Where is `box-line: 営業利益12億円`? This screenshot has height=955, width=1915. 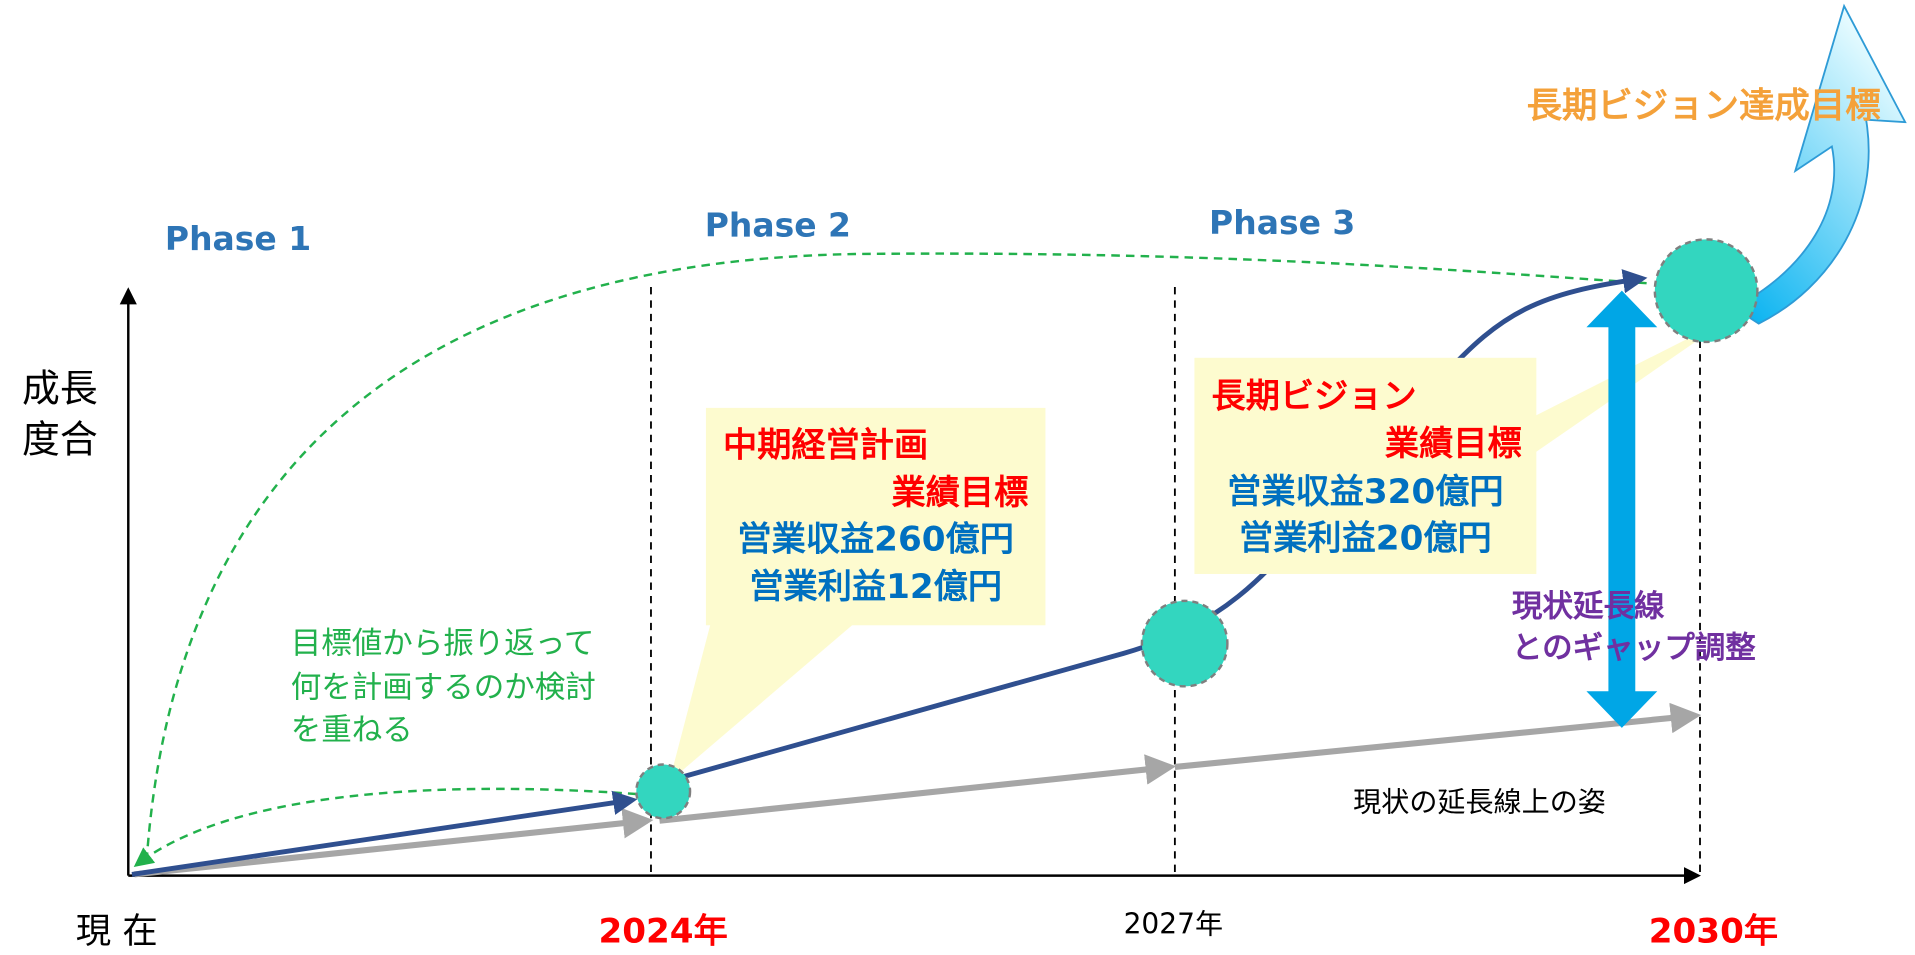
box-line: 営業利益12億円 is located at coordinates (875, 587).